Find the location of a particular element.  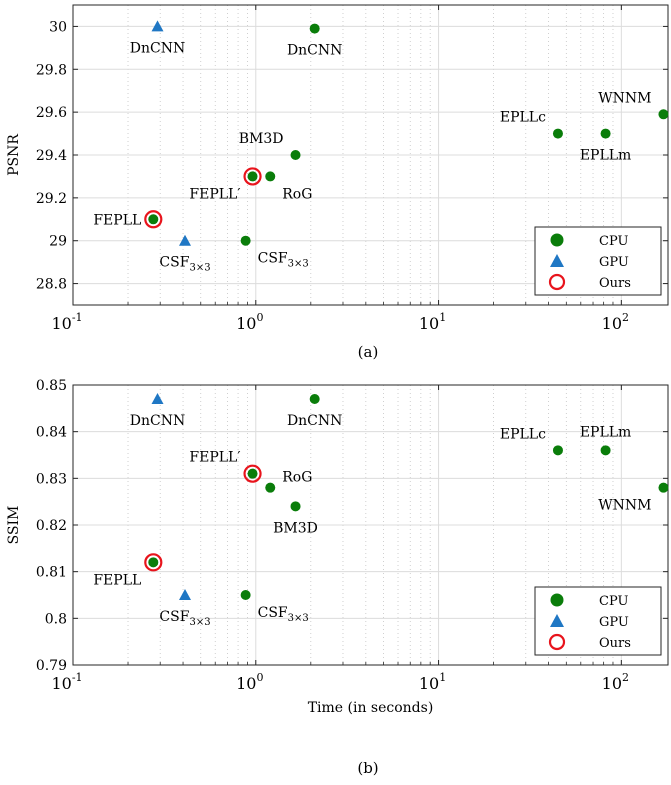

y-tick-label: 0.81 is located at coordinates (51, 573).